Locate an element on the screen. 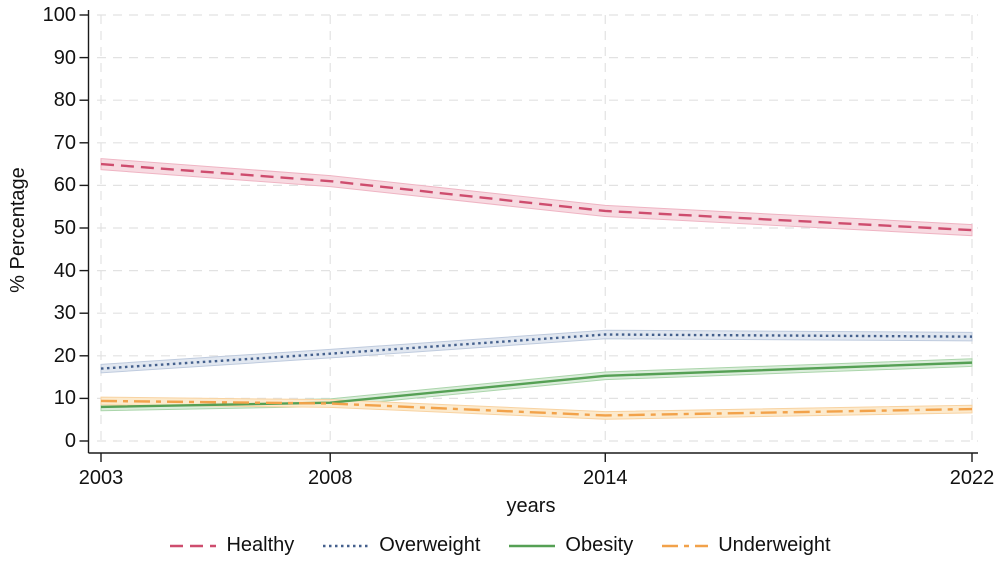 Image resolution: width=1000 pixels, height=568 pixels. legend-label: Obesity is located at coordinates (599, 545).